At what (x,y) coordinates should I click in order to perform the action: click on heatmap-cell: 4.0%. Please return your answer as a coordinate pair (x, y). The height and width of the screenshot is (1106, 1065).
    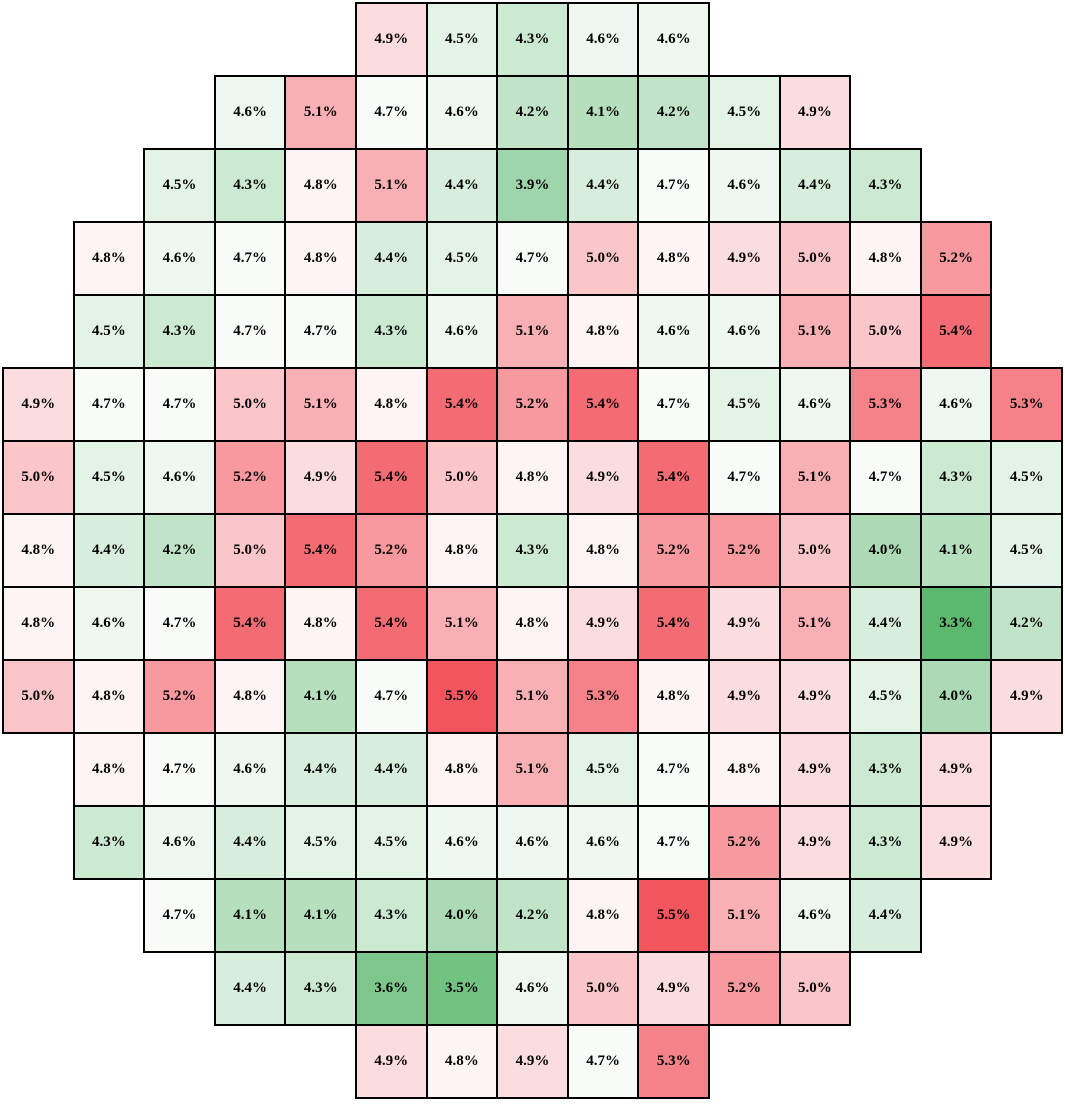
    Looking at the image, I should click on (885, 550).